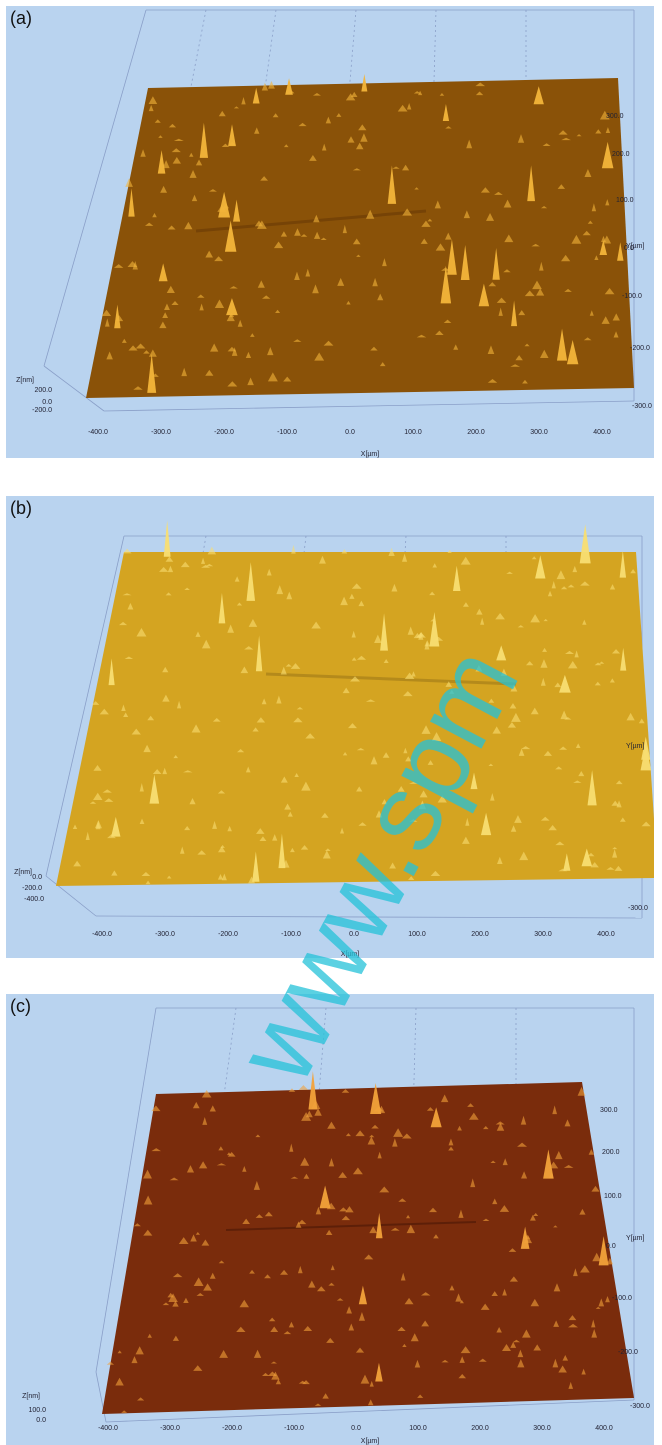  Describe the element at coordinates (311, 221) in the screenshot. I see `scratch-groove` at that location.